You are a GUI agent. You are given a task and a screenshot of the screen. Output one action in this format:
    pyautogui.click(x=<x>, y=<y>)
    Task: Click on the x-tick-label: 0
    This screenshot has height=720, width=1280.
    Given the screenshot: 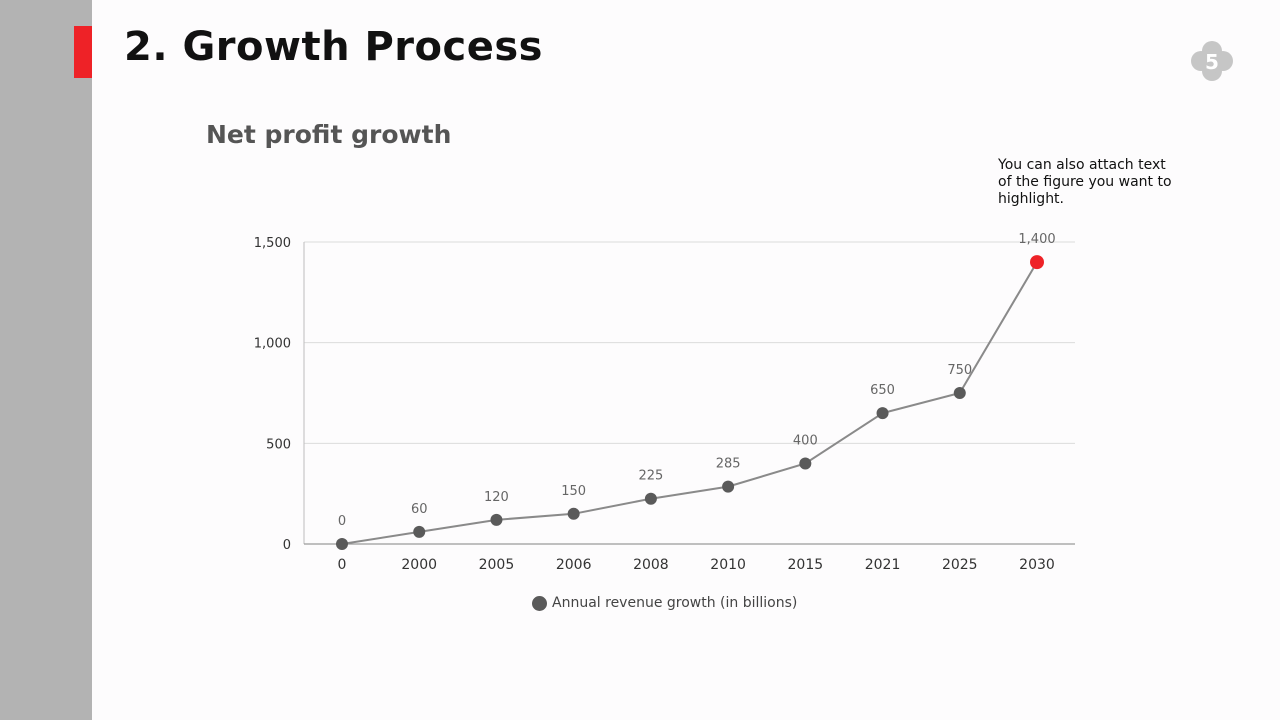 What is the action you would take?
    pyautogui.click(x=342, y=565)
    